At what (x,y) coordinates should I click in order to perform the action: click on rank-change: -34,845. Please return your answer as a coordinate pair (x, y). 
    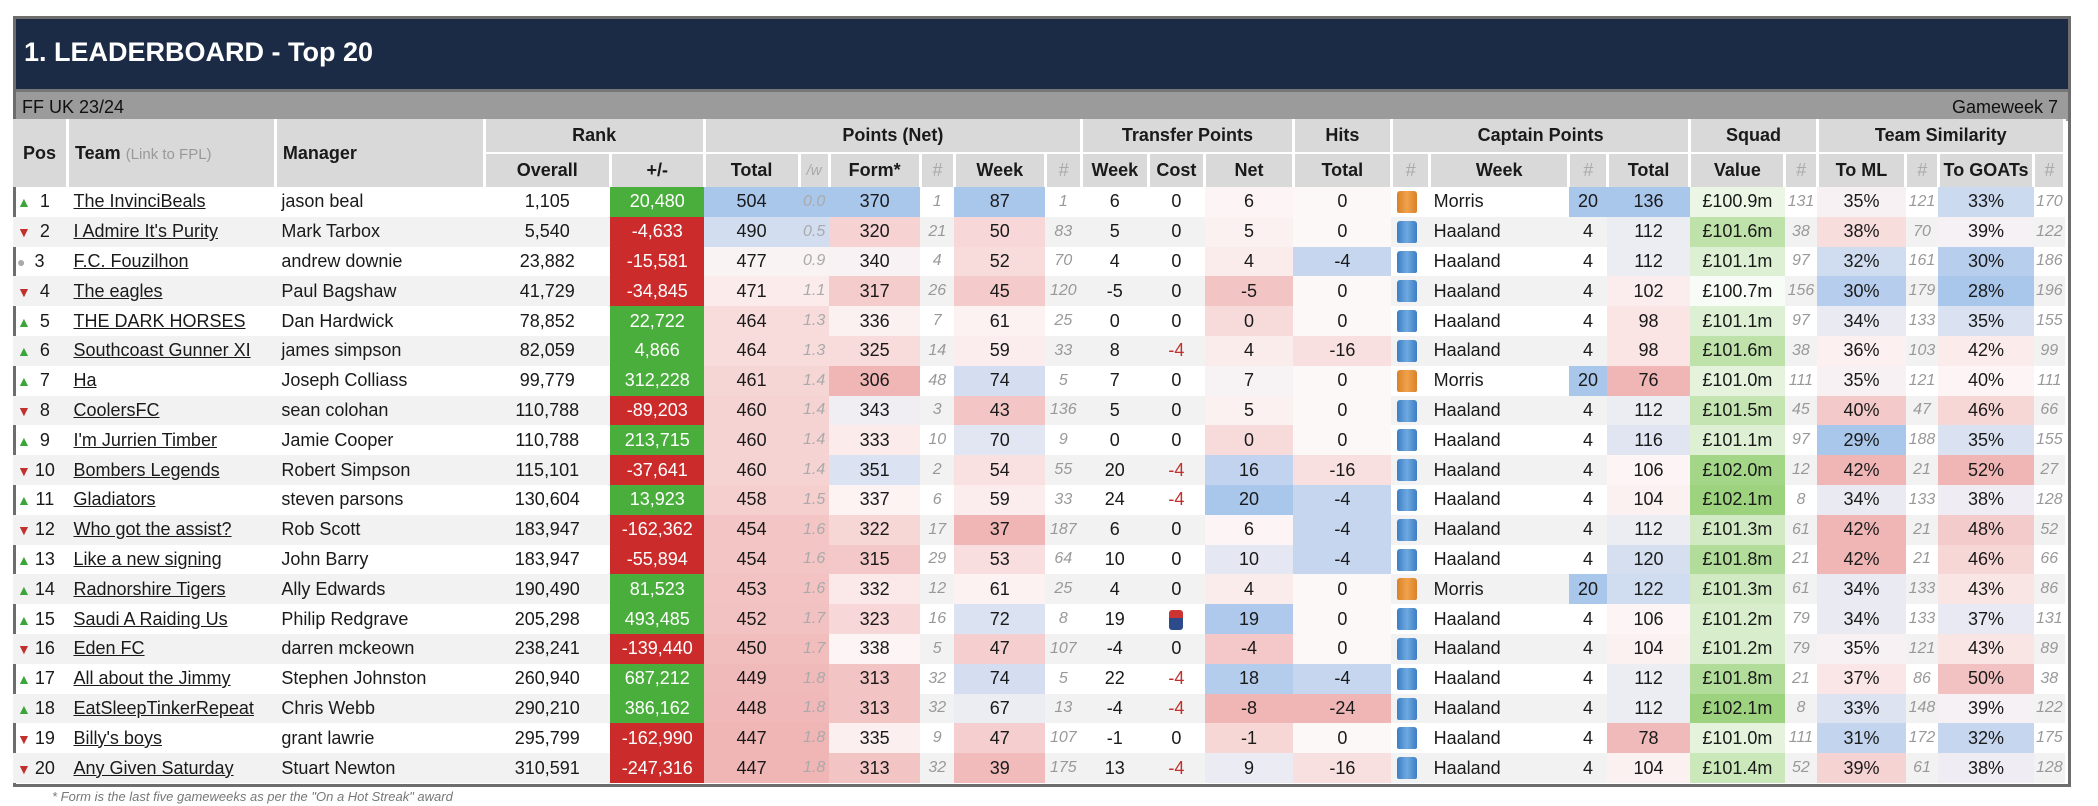
    Looking at the image, I should click on (657, 291).